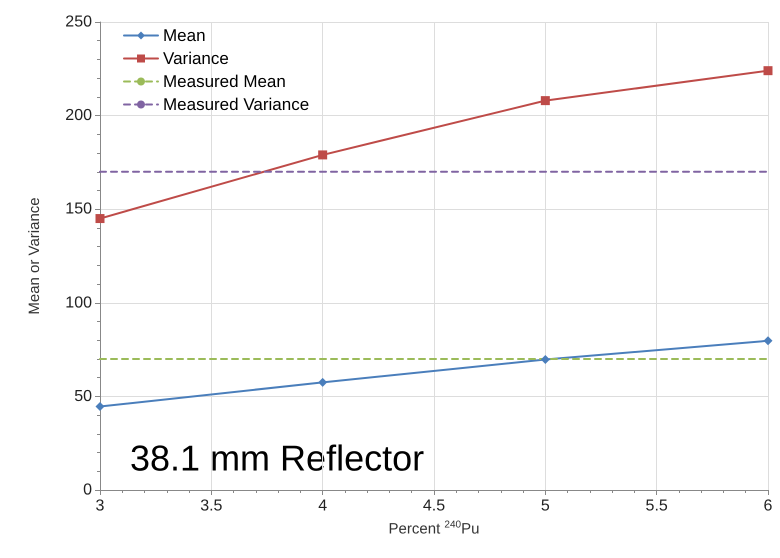  I want to click on x-tick-label: 4.5, so click(434, 506).